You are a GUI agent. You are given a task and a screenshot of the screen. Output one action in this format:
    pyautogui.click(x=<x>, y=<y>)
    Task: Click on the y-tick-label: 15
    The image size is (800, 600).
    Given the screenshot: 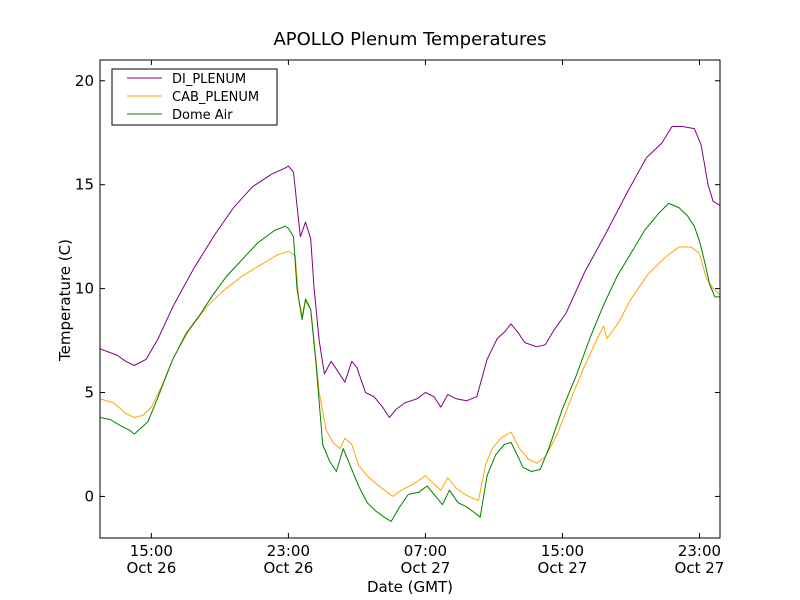 What is the action you would take?
    pyautogui.click(x=84, y=185)
    